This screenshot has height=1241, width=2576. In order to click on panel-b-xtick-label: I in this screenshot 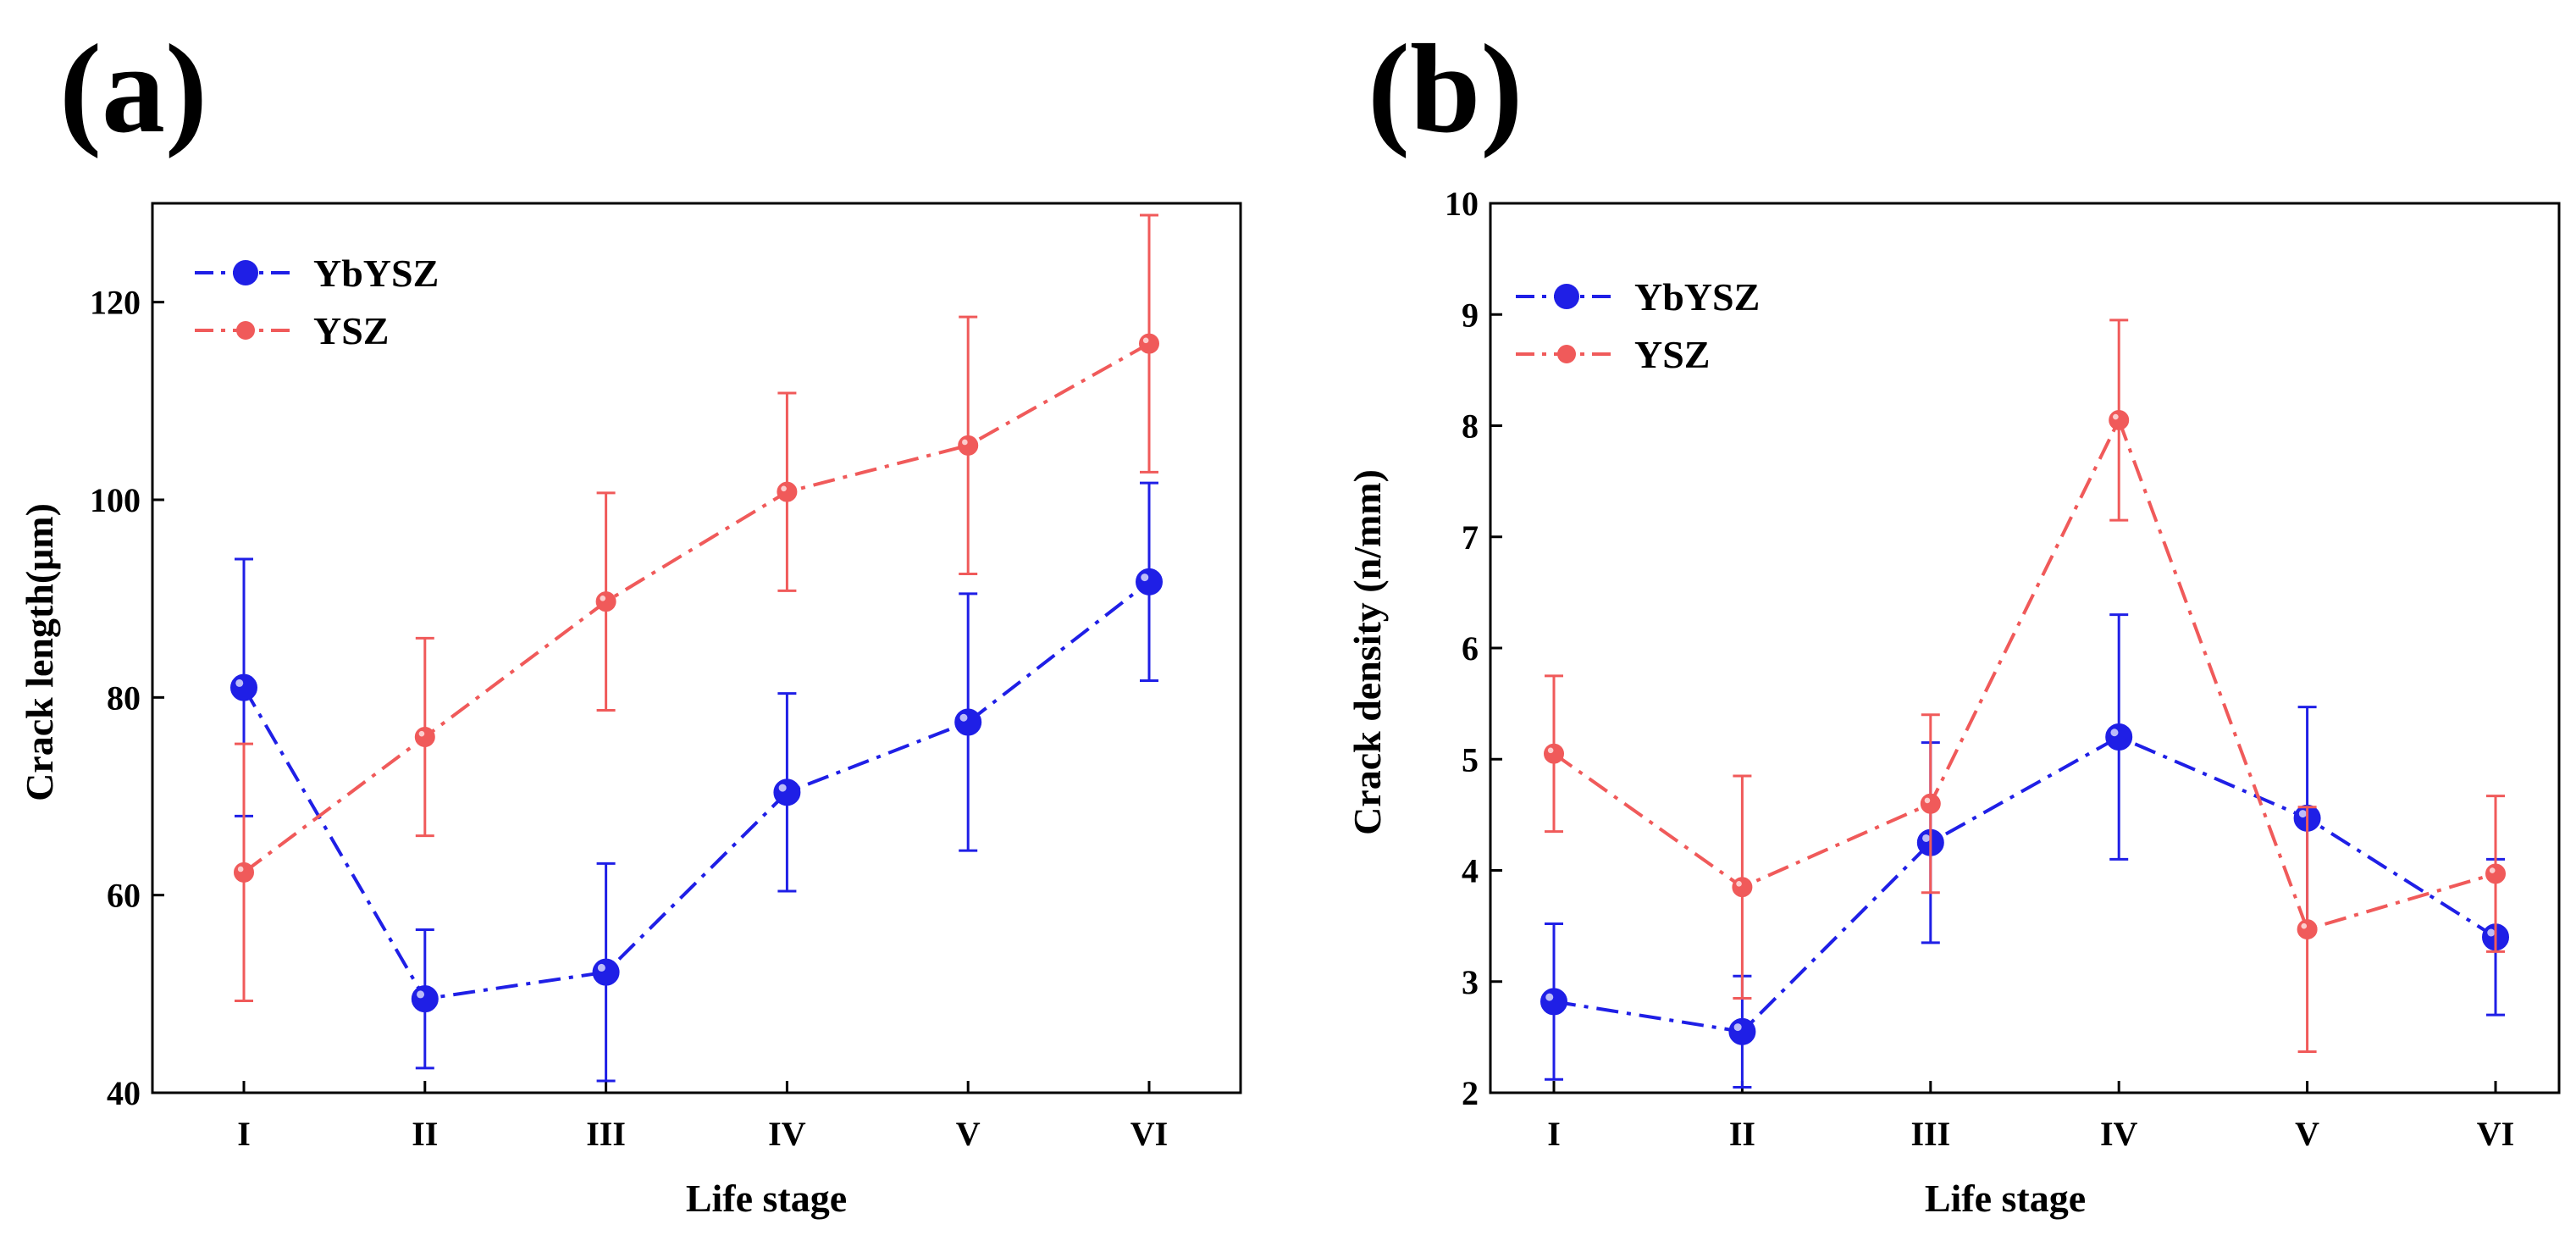, I will do `click(1554, 1134)`.